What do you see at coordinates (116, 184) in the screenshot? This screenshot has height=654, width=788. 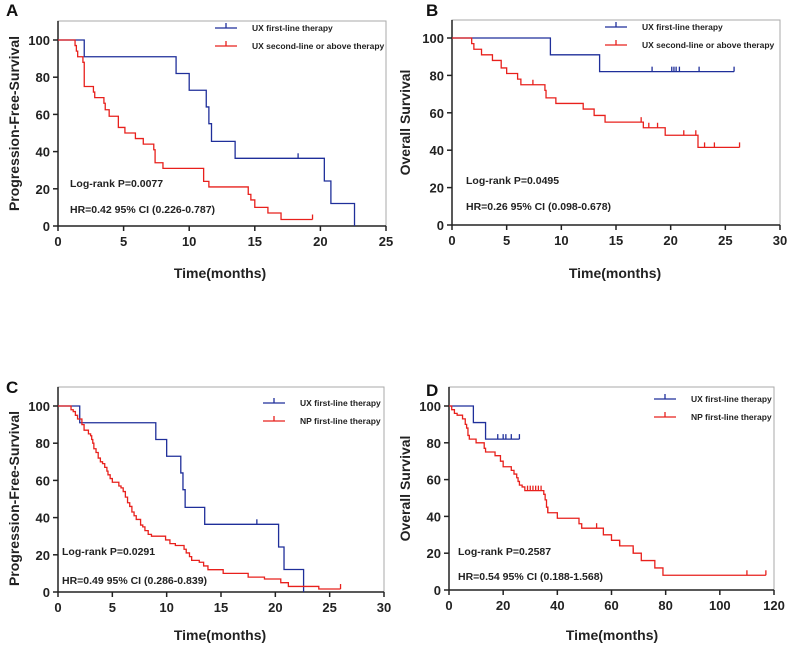 I see `log-rank-text: Log-rank P=0.0077` at bounding box center [116, 184].